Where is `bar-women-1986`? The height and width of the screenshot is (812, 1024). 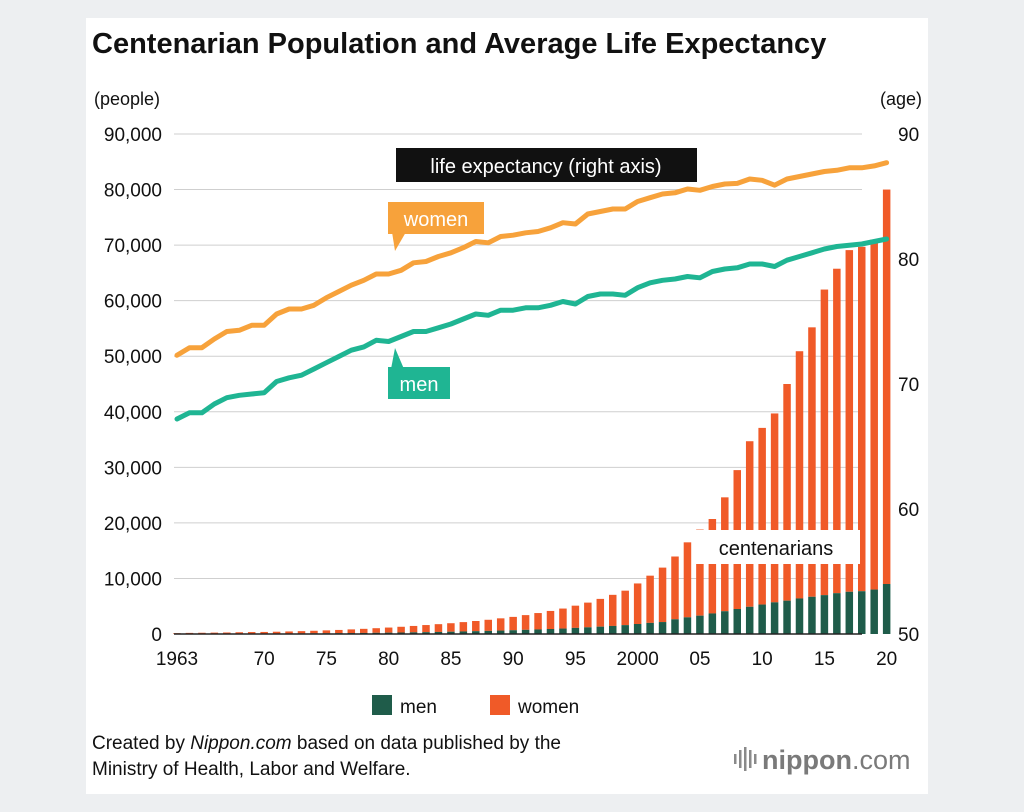
bar-women-1986 is located at coordinates (463, 627).